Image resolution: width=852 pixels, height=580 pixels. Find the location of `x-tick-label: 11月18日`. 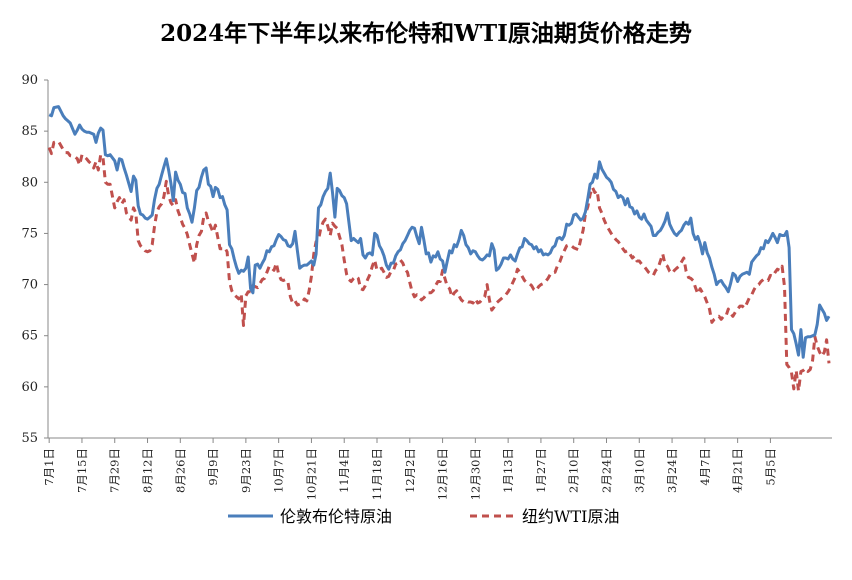

x-tick-label: 11月18日 is located at coordinates (377, 474).